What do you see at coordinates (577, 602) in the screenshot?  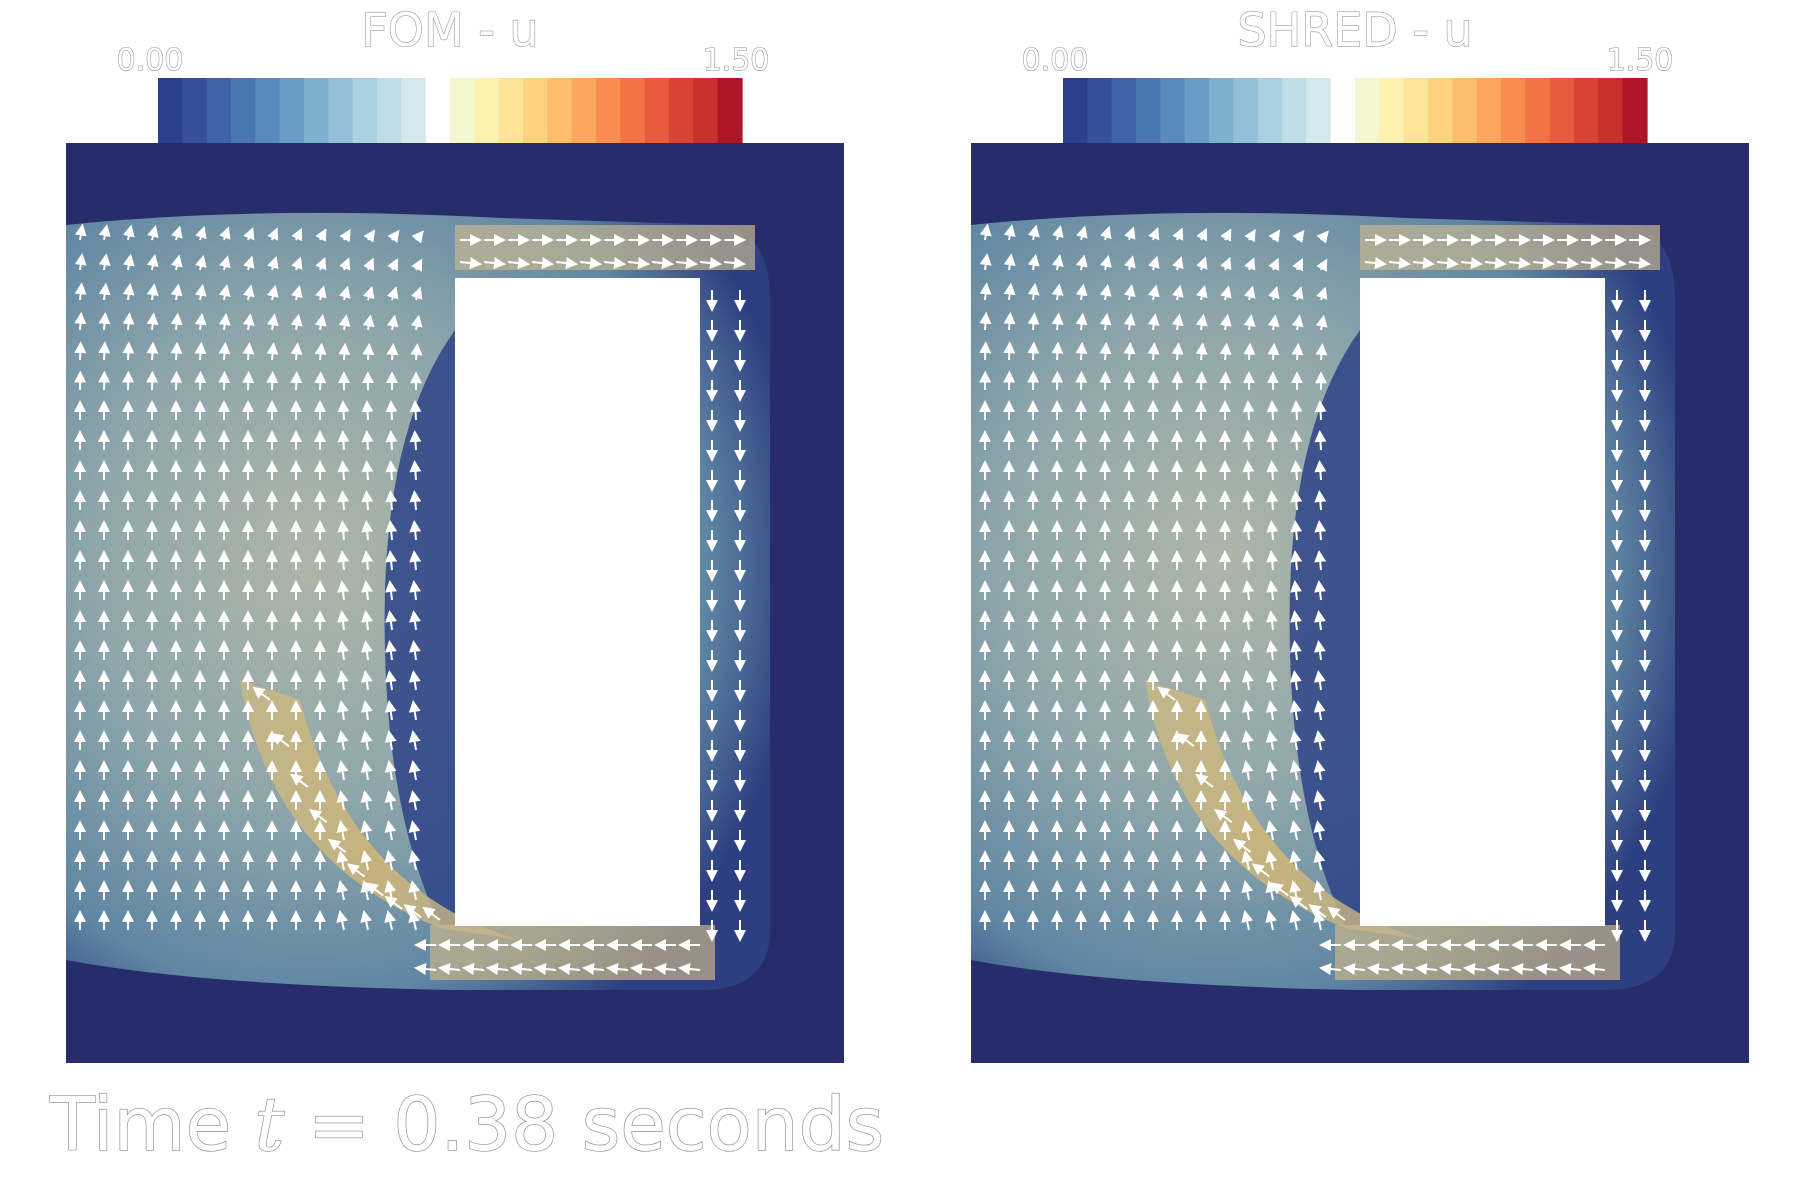 I see `fom-obstacle` at bounding box center [577, 602].